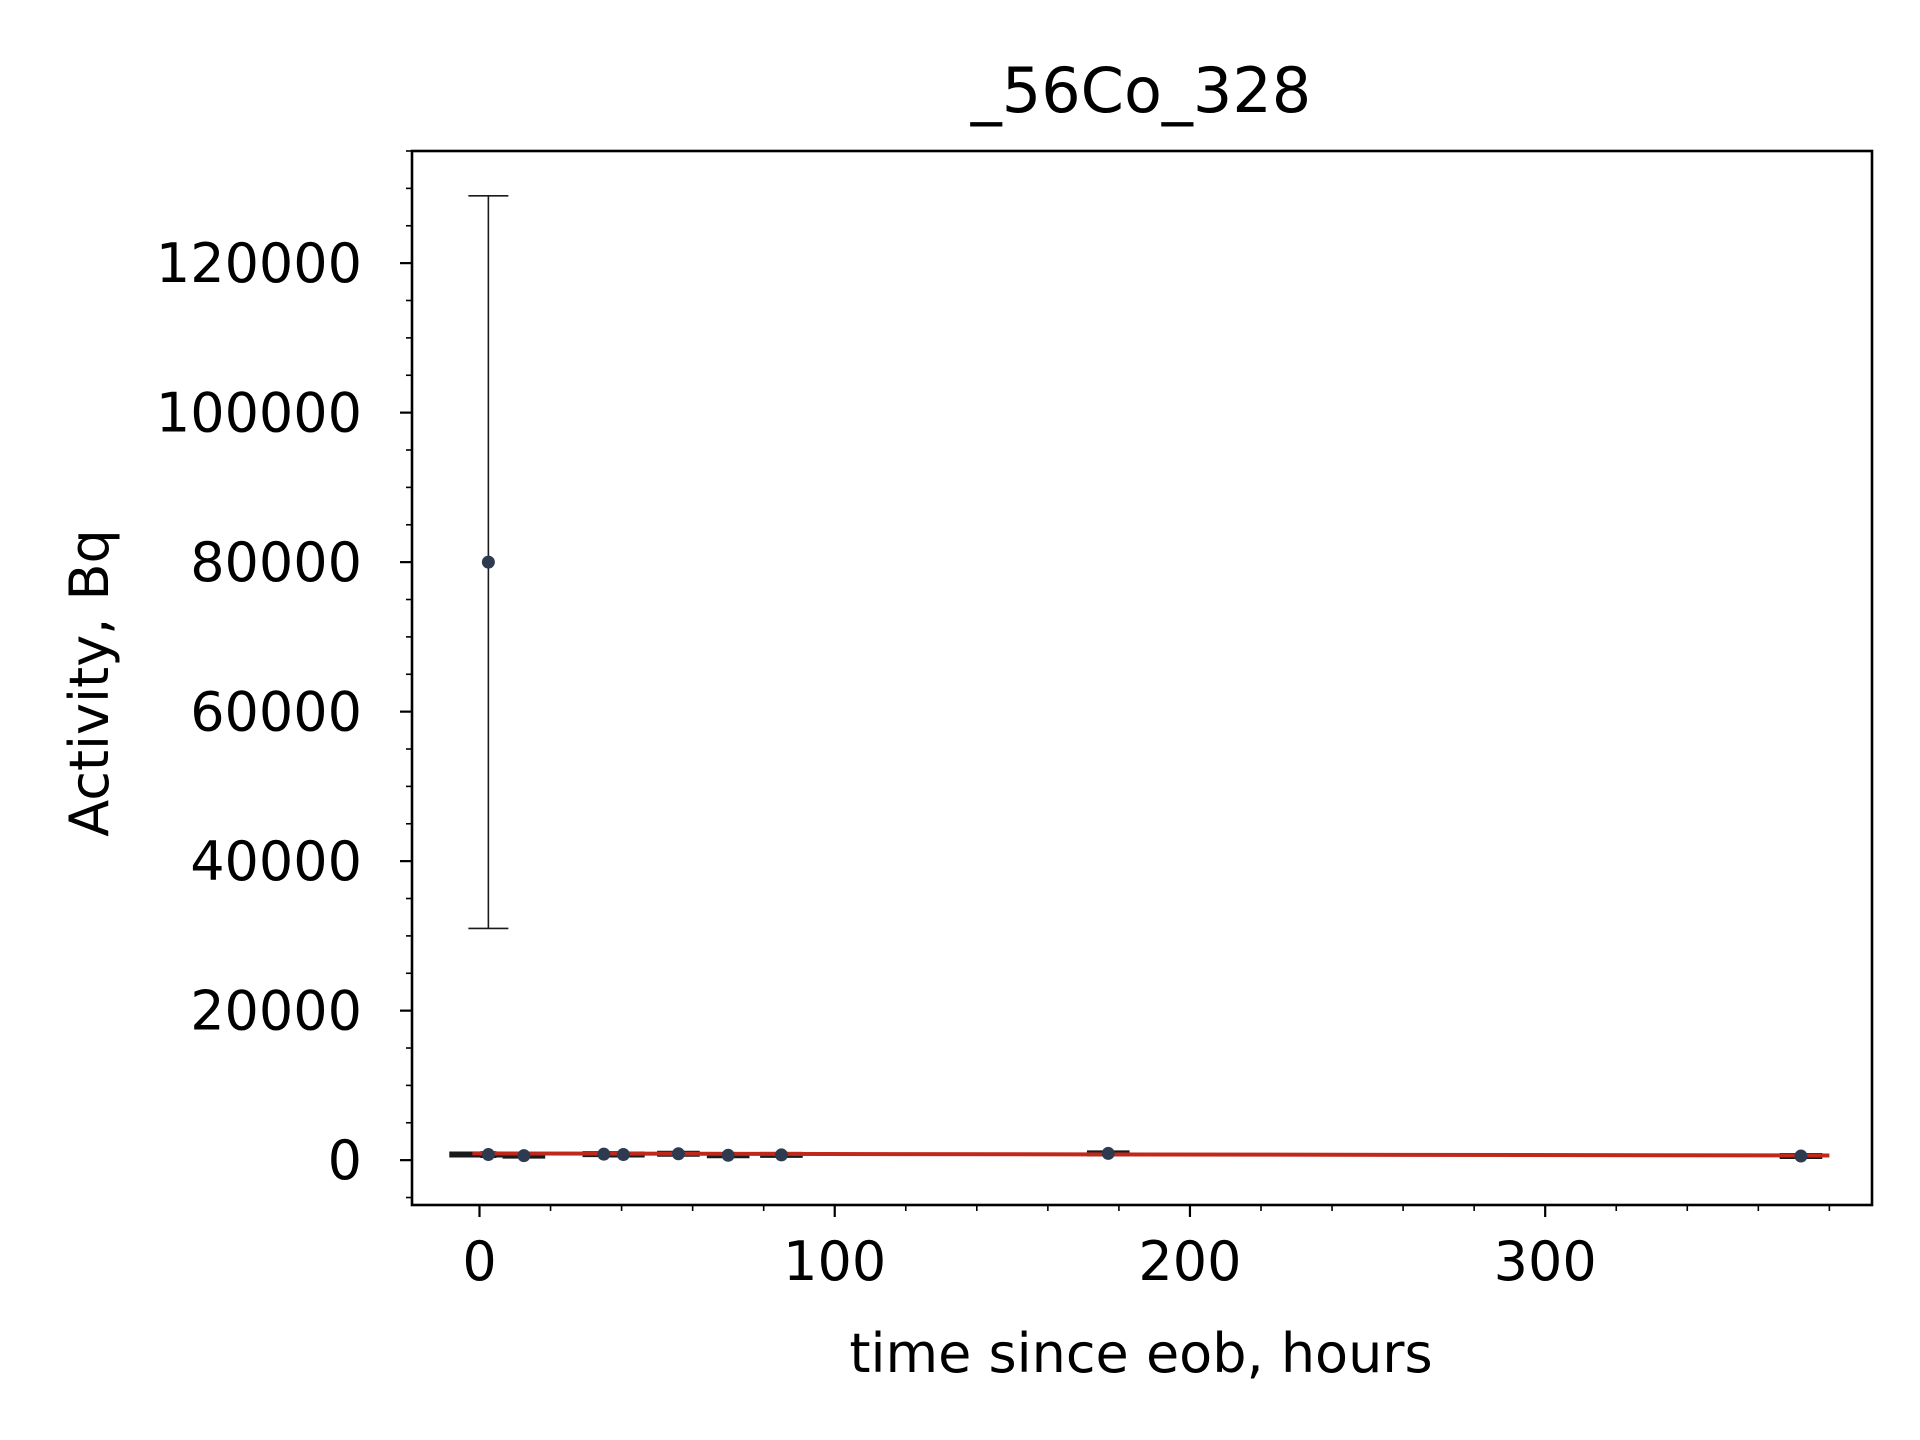  I want to click on fit-line-group, so click(1151, 1154).